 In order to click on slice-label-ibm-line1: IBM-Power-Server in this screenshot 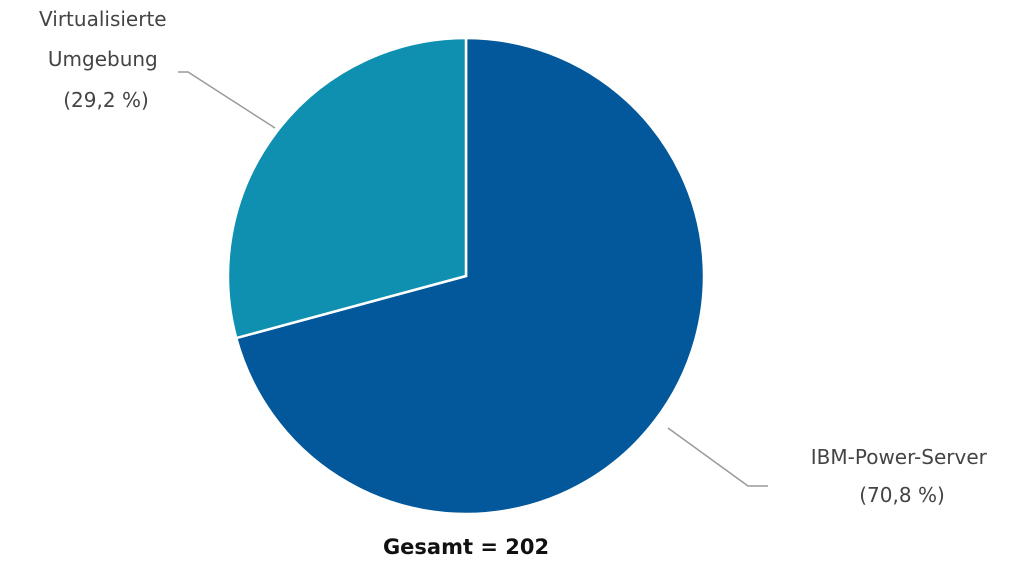, I will do `click(899, 457)`.